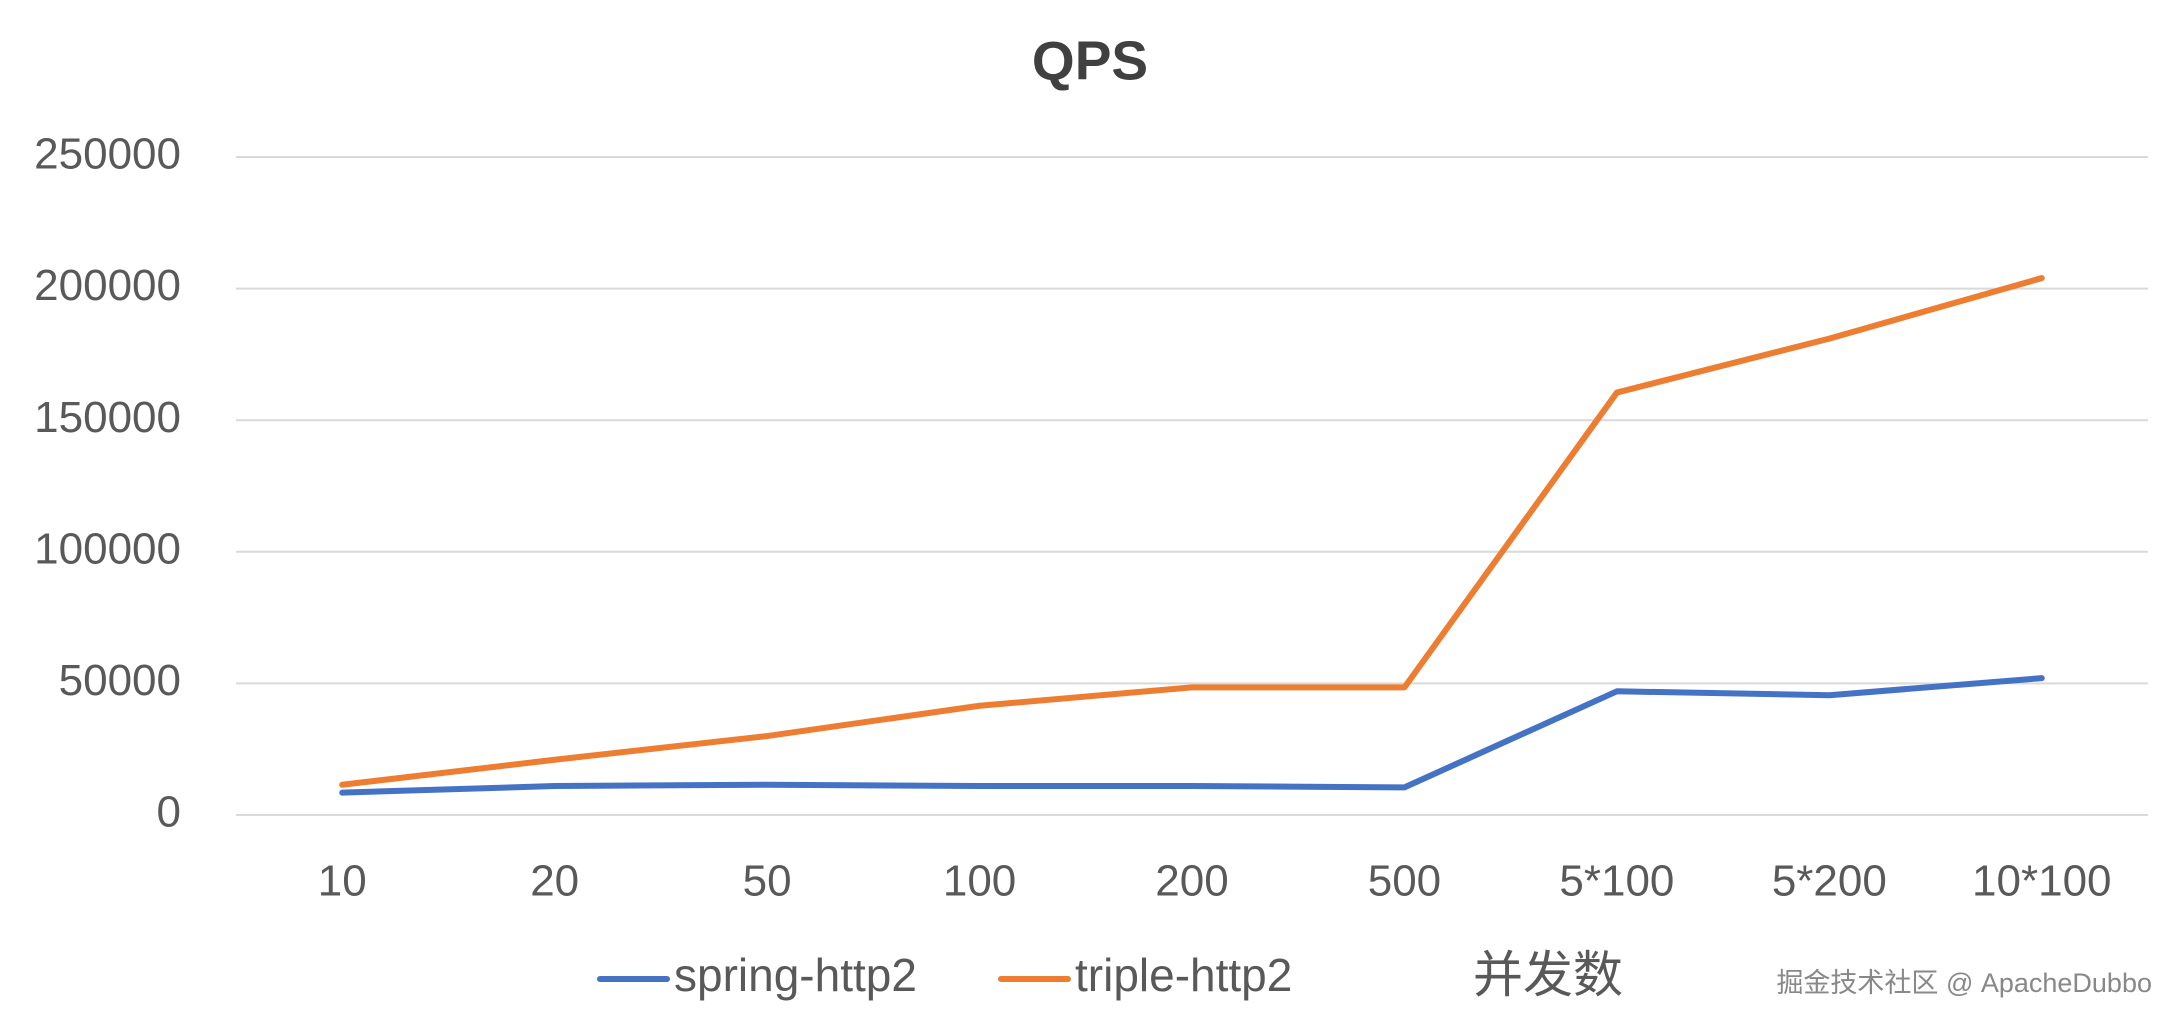 This screenshot has height=1024, width=2174. I want to click on x-tick-label: 10*100, so click(2041, 881).